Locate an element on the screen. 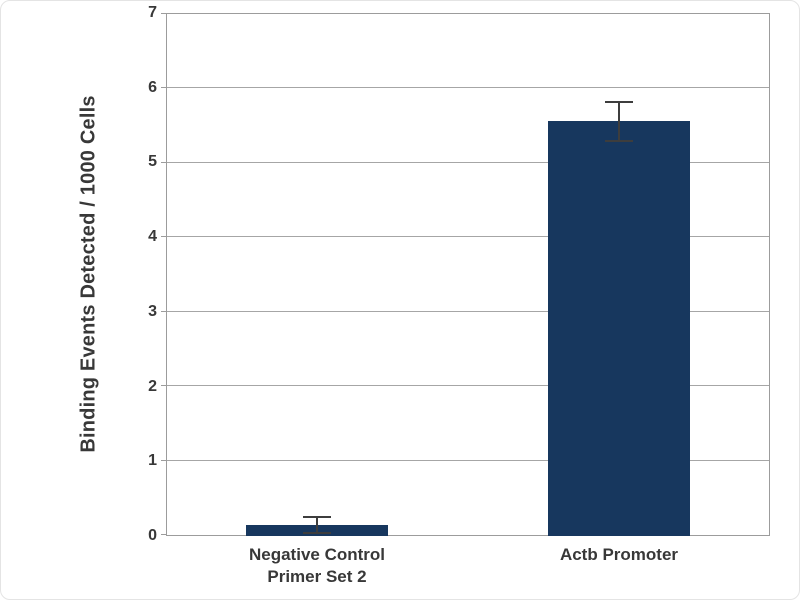 This screenshot has height=600, width=800. bar is located at coordinates (619, 328).